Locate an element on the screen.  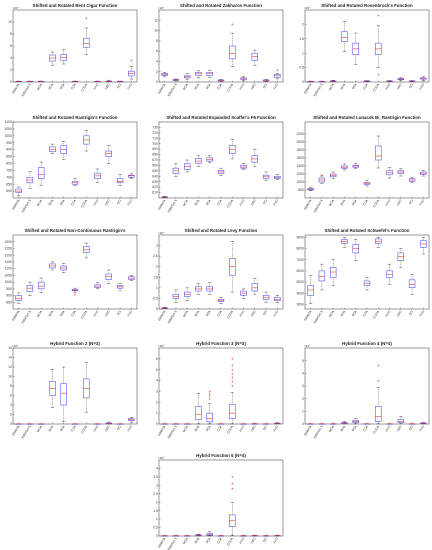
y-tick-label: 1000 is located at coordinates (300, 182).